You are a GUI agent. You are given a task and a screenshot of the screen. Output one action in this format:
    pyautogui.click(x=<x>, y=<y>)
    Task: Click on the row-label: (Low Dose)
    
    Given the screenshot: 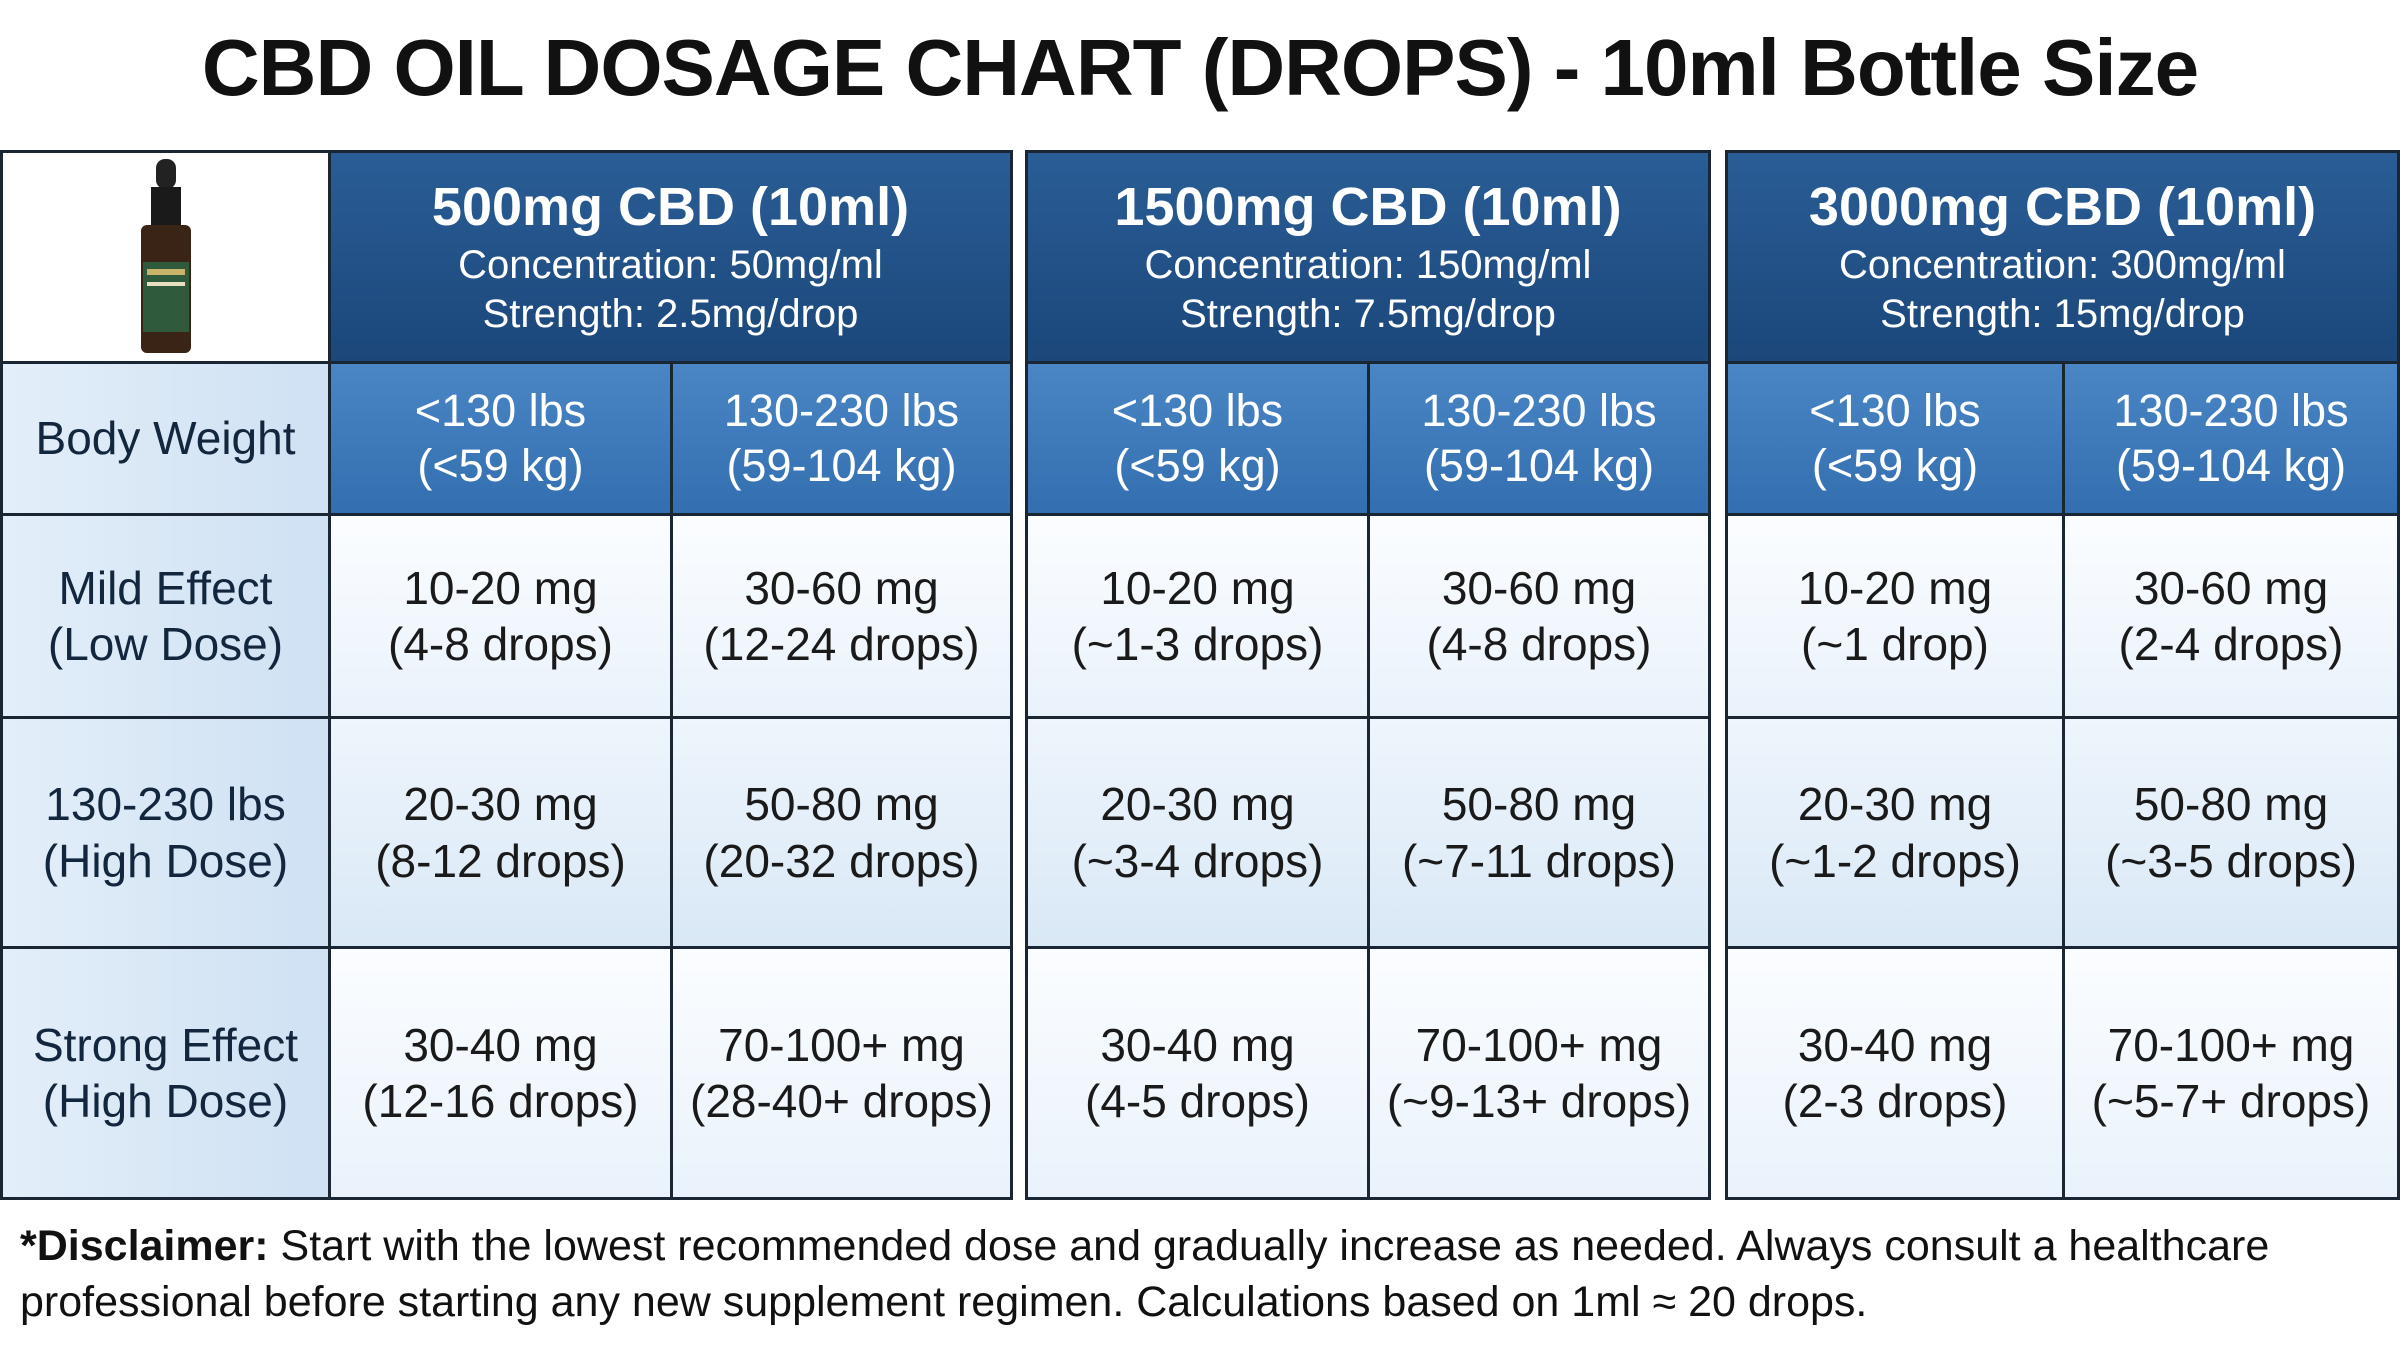 What is the action you would take?
    pyautogui.click(x=165, y=644)
    